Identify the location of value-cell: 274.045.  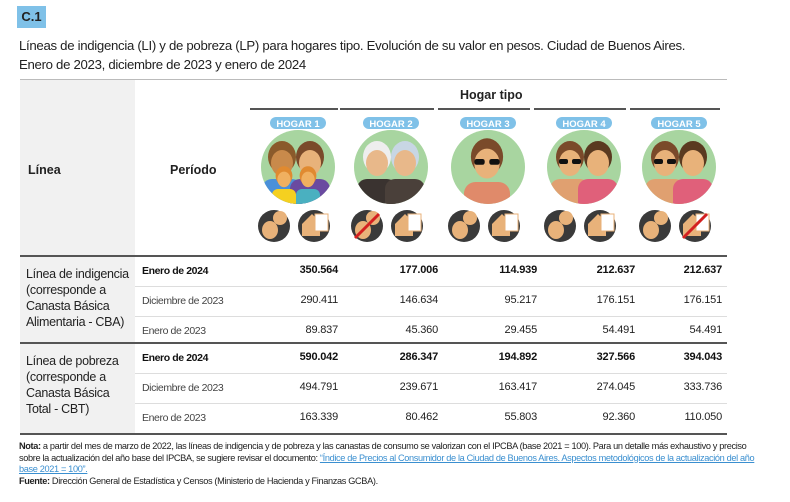
(616, 387).